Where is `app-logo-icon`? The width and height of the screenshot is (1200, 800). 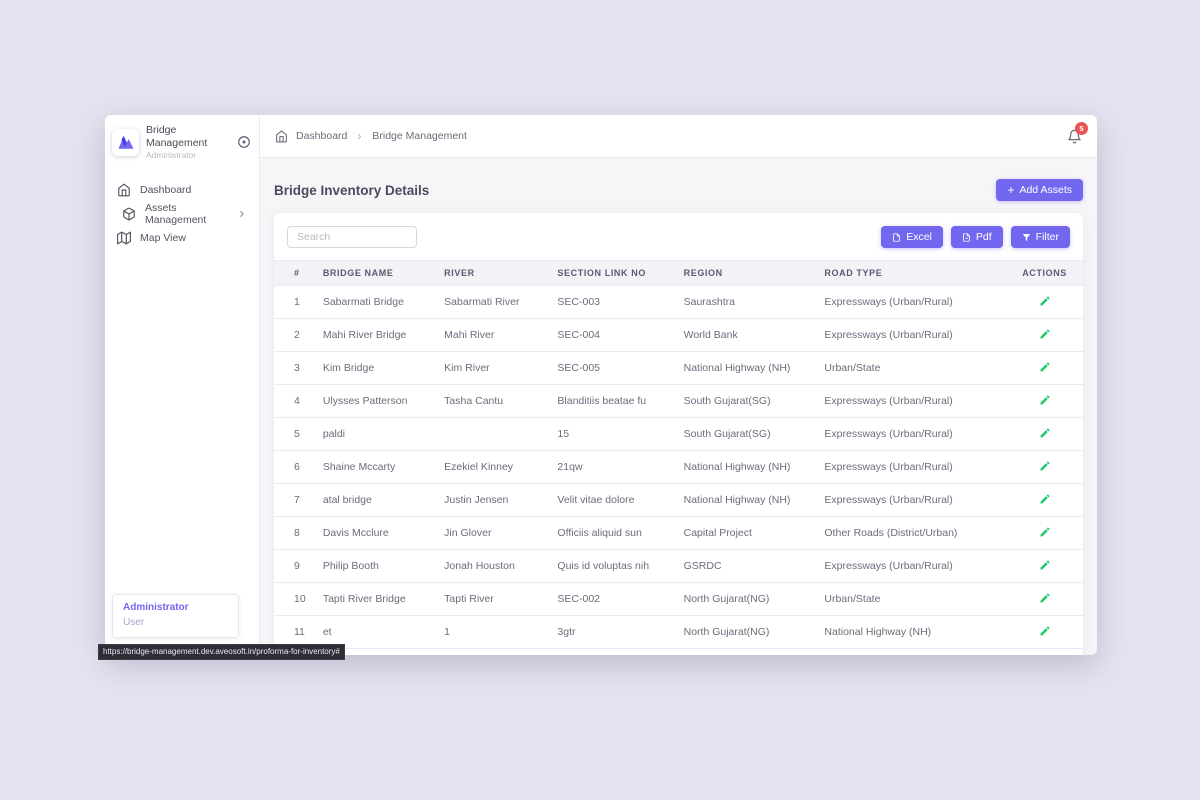
app-logo-icon is located at coordinates (125, 142).